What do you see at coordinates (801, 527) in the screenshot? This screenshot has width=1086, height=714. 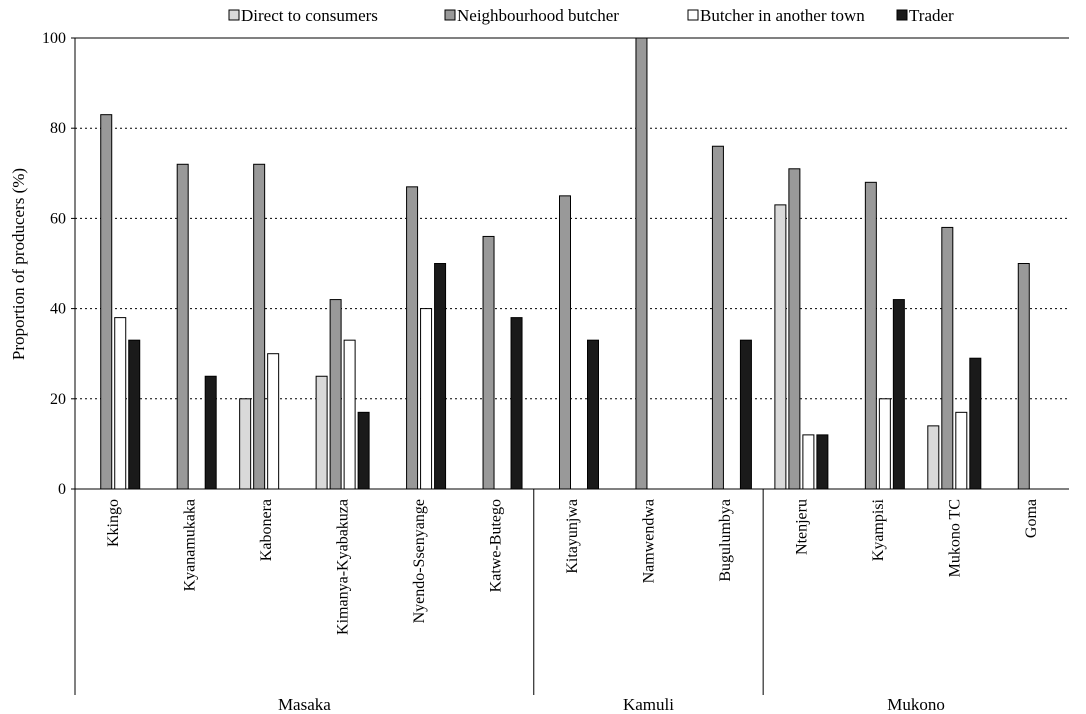 I see `category-label-ntenjeru: Ntenjeru` at bounding box center [801, 527].